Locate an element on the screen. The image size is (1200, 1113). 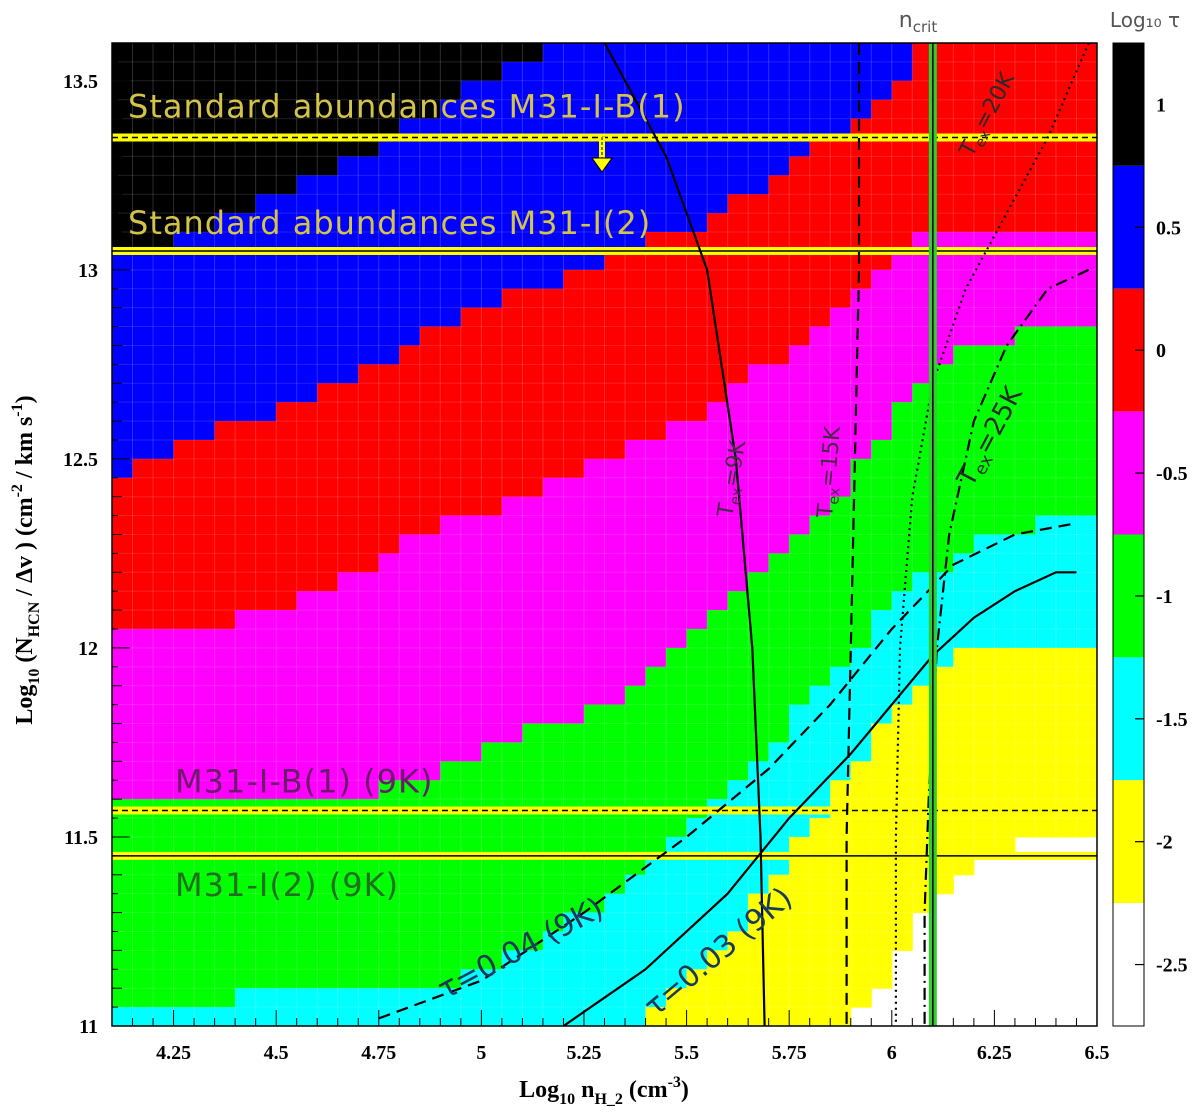
x-tick-label: 4.75 is located at coordinates (378, 1053).